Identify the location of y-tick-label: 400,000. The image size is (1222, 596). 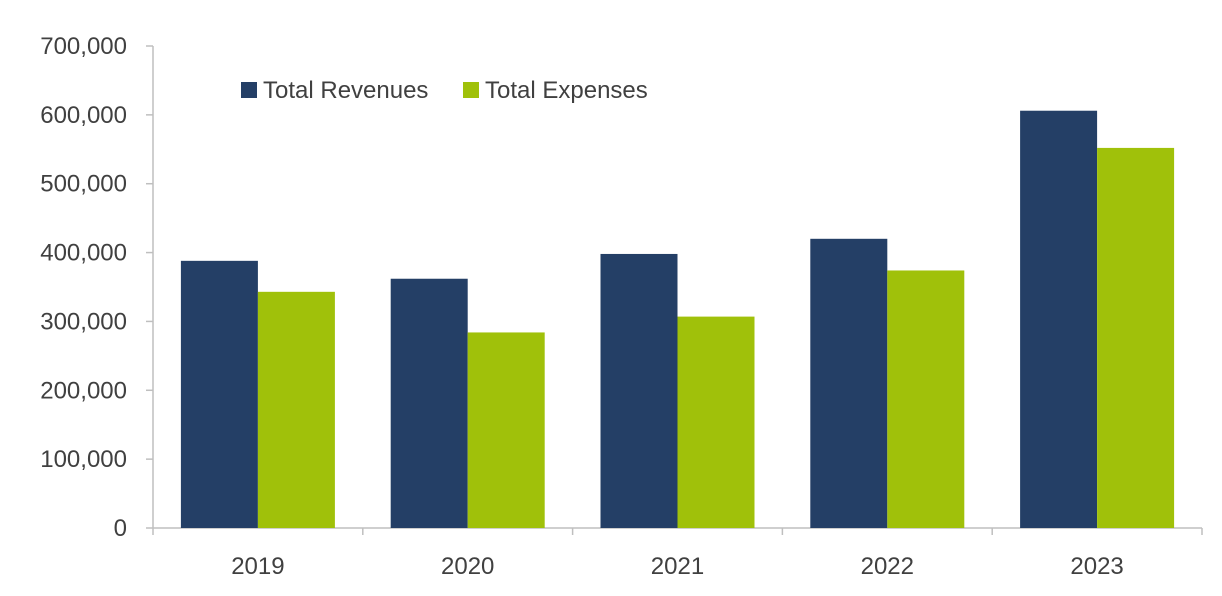
(83, 253).